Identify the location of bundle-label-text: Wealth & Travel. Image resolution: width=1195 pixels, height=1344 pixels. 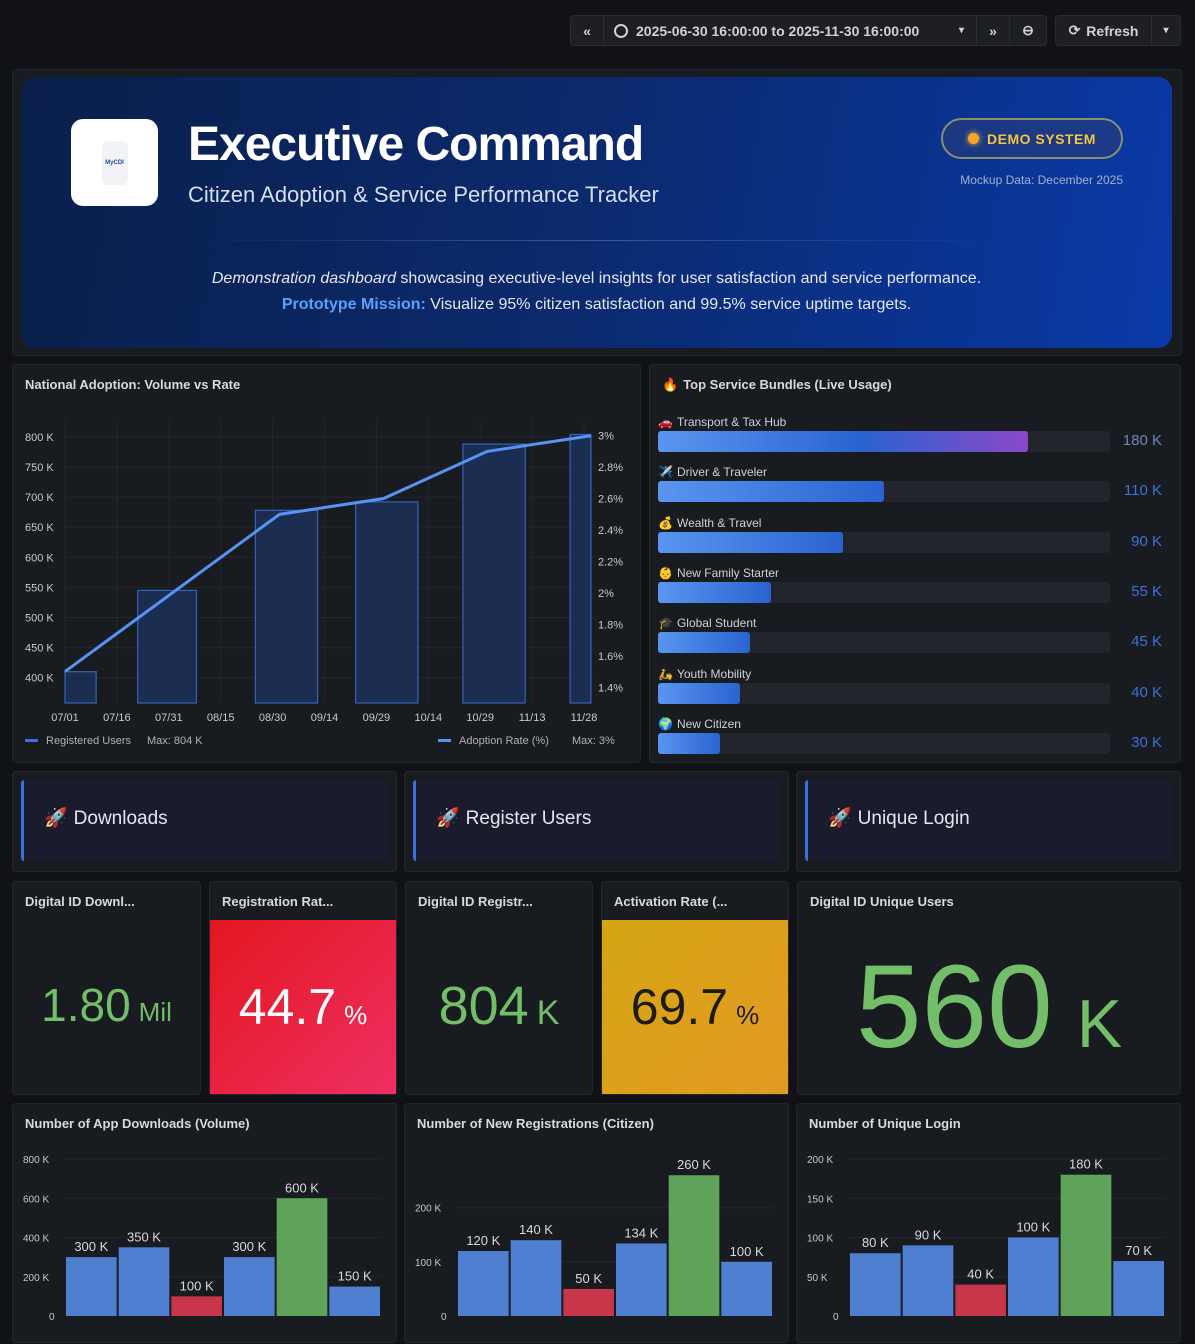
(719, 522).